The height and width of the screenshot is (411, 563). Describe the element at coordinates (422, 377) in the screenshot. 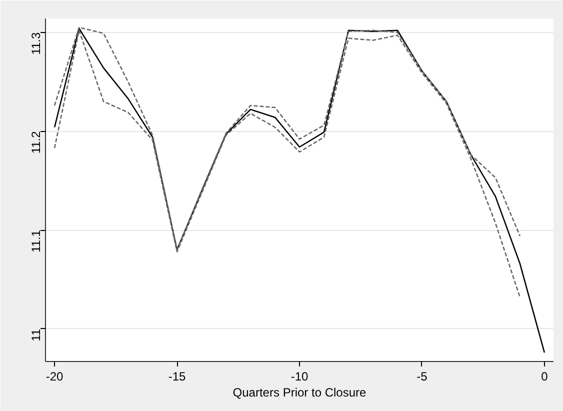

I see `x-tick-label: -5` at that location.